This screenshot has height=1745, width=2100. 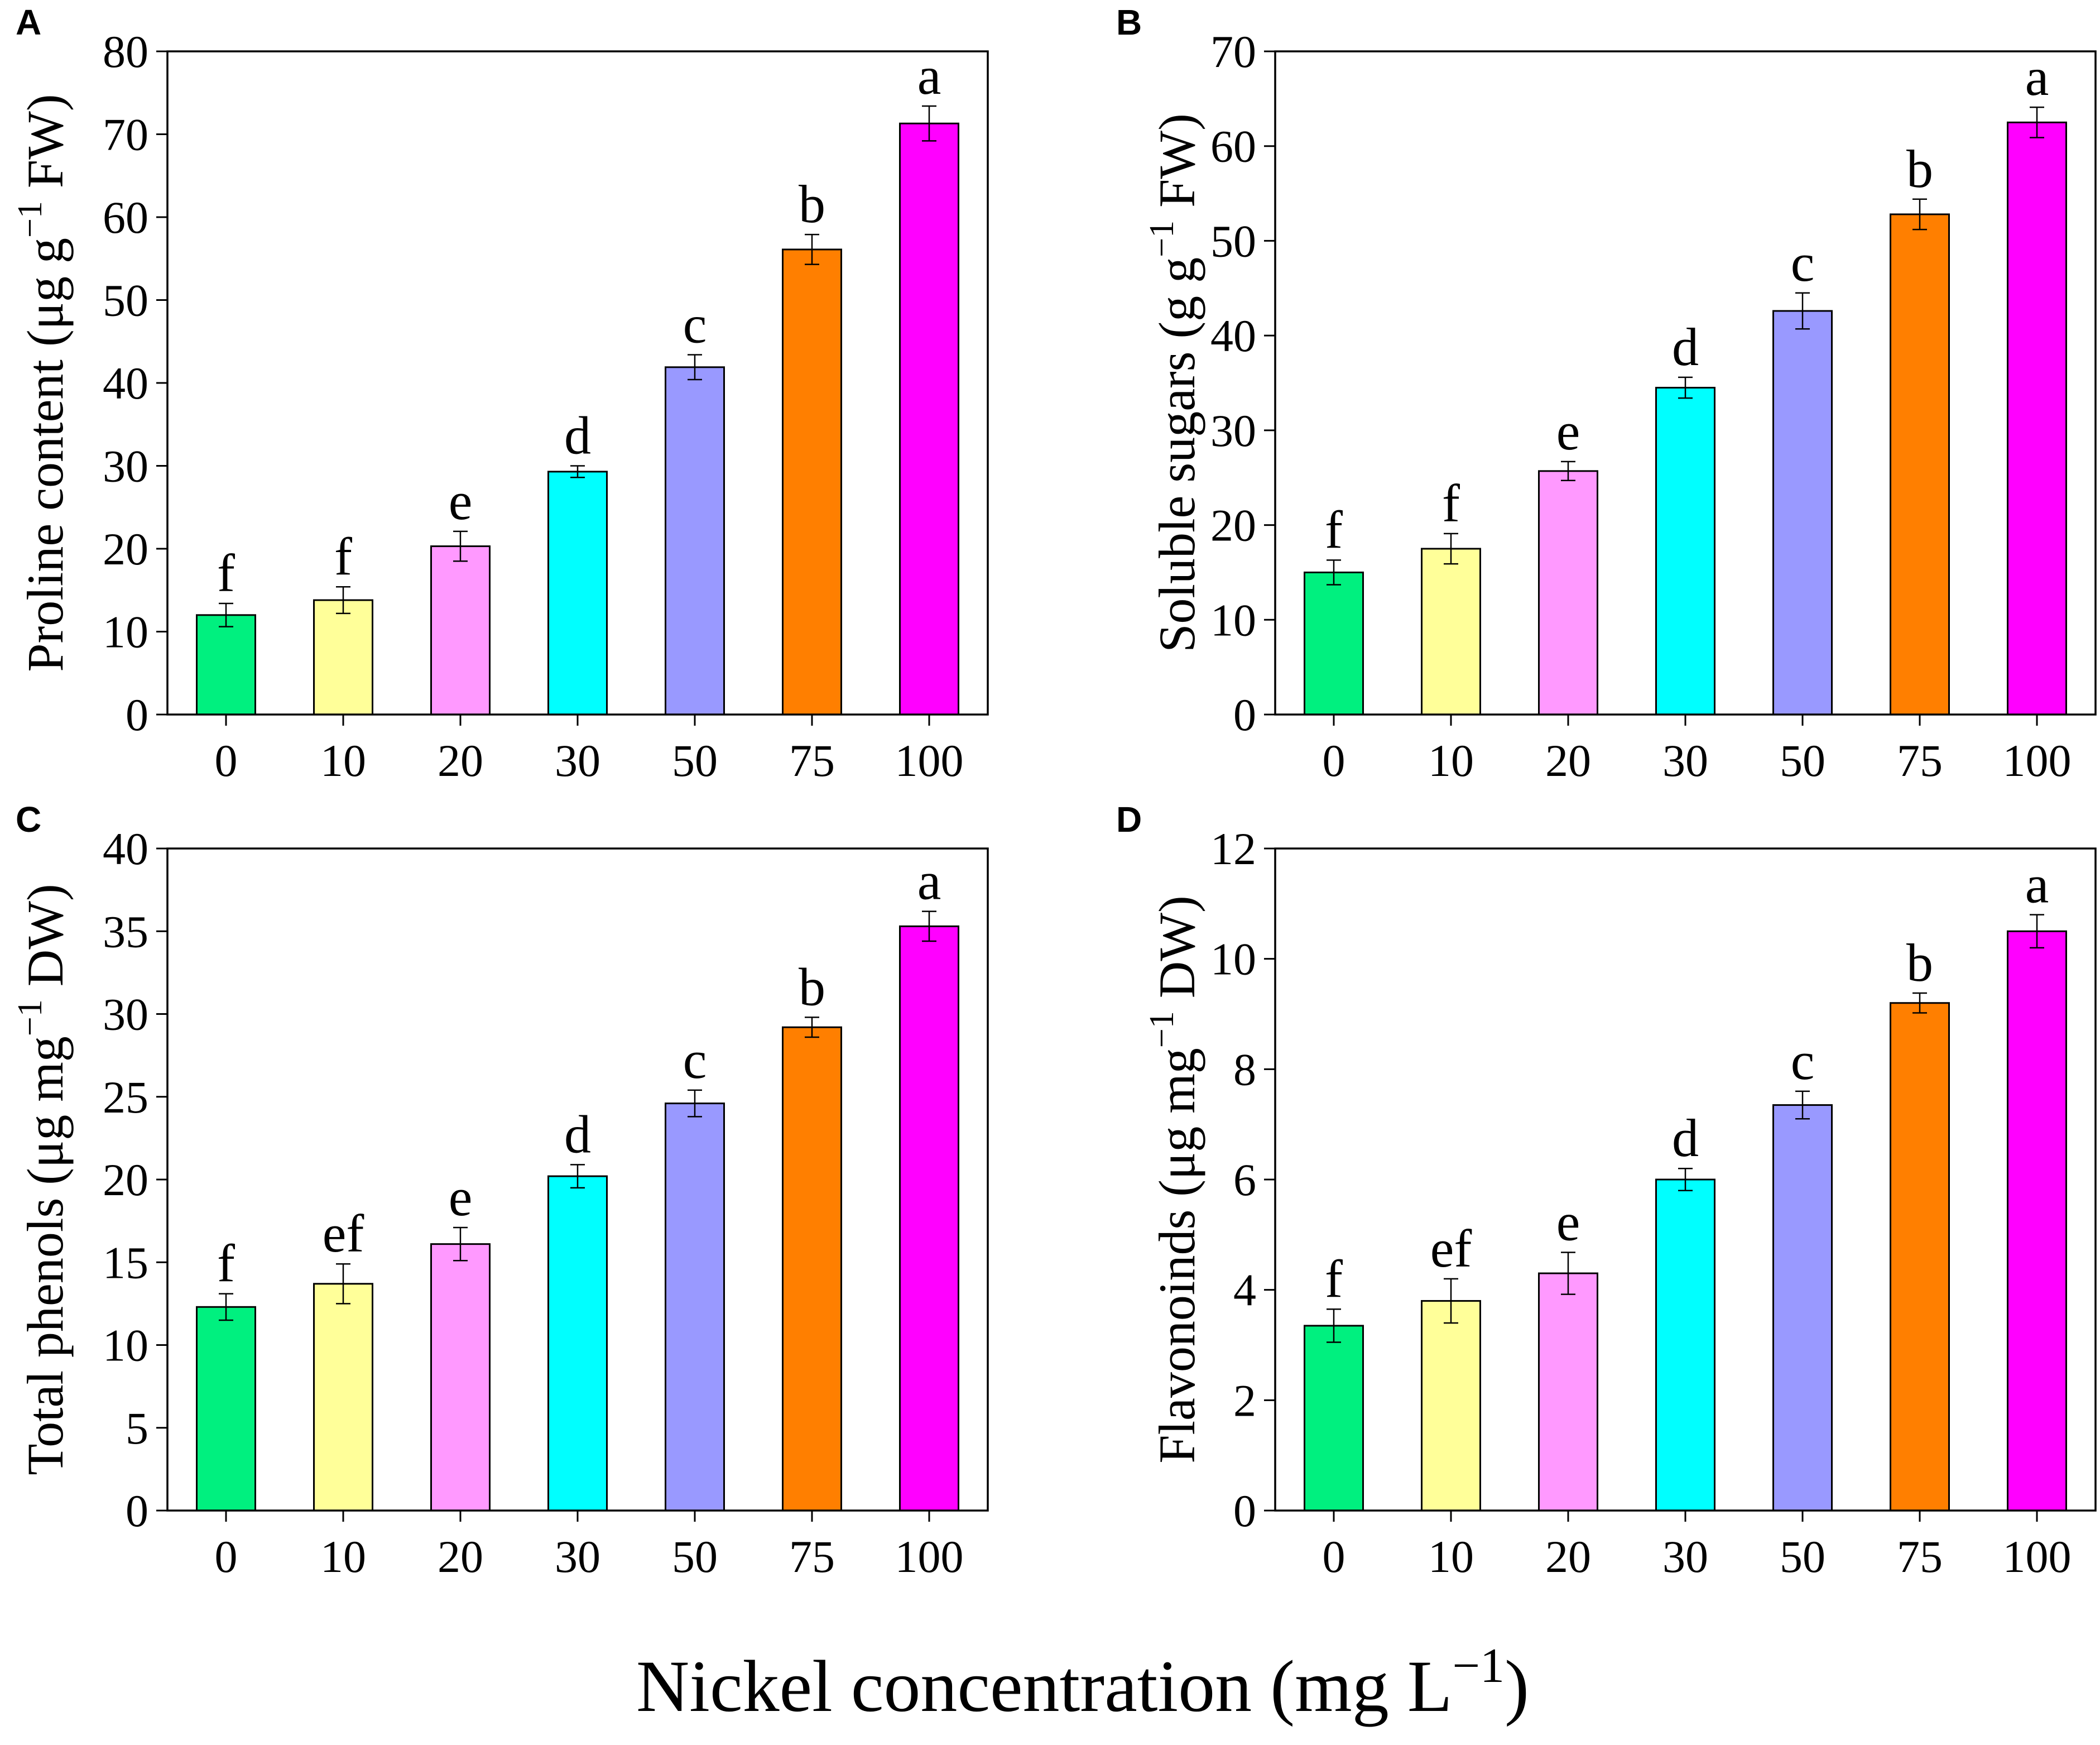 I want to click on y-axis-label: Proline content (μg g−1 FW), so click(x=42, y=383).